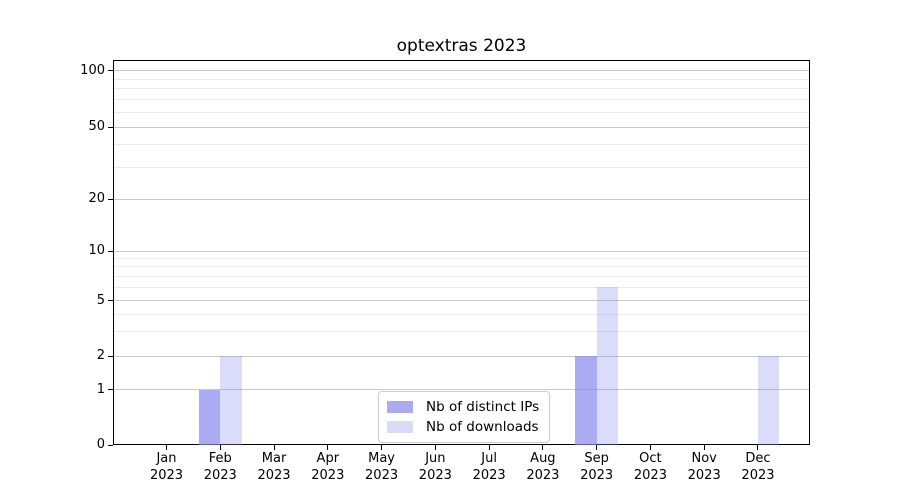 The width and height of the screenshot is (900, 500). What do you see at coordinates (274, 458) in the screenshot?
I see `x-tick-month: Mar` at bounding box center [274, 458].